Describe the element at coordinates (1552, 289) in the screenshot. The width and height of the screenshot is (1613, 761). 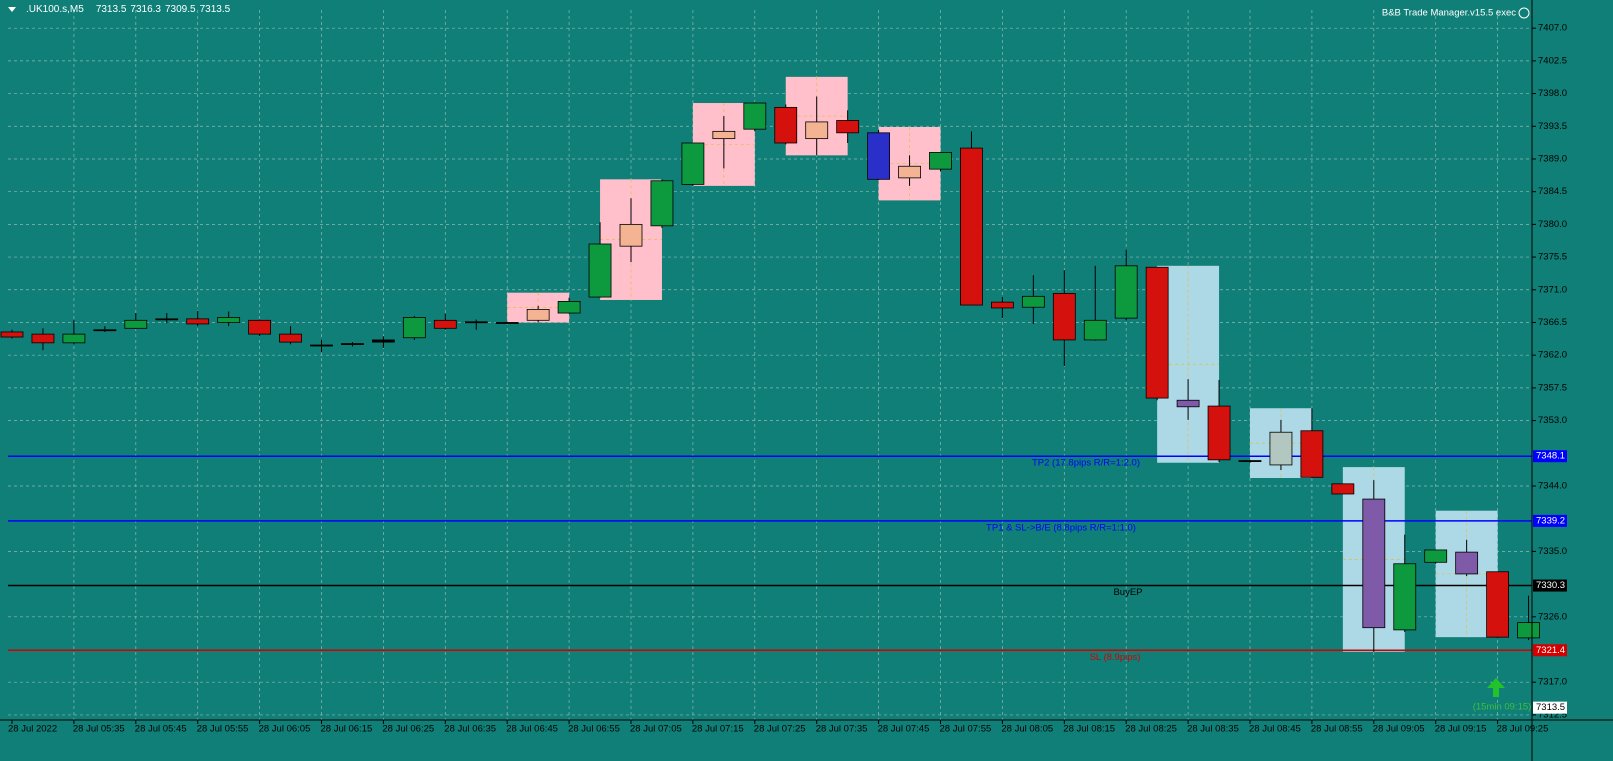
I see `y-tick-label: 7371.0` at that location.